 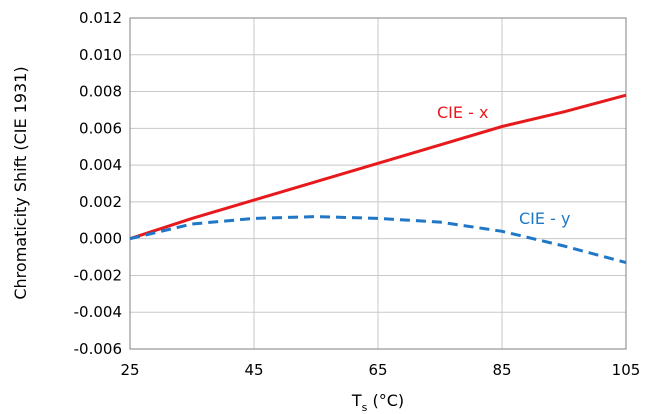 I want to click on x-tick-label: 85, so click(x=501, y=370).